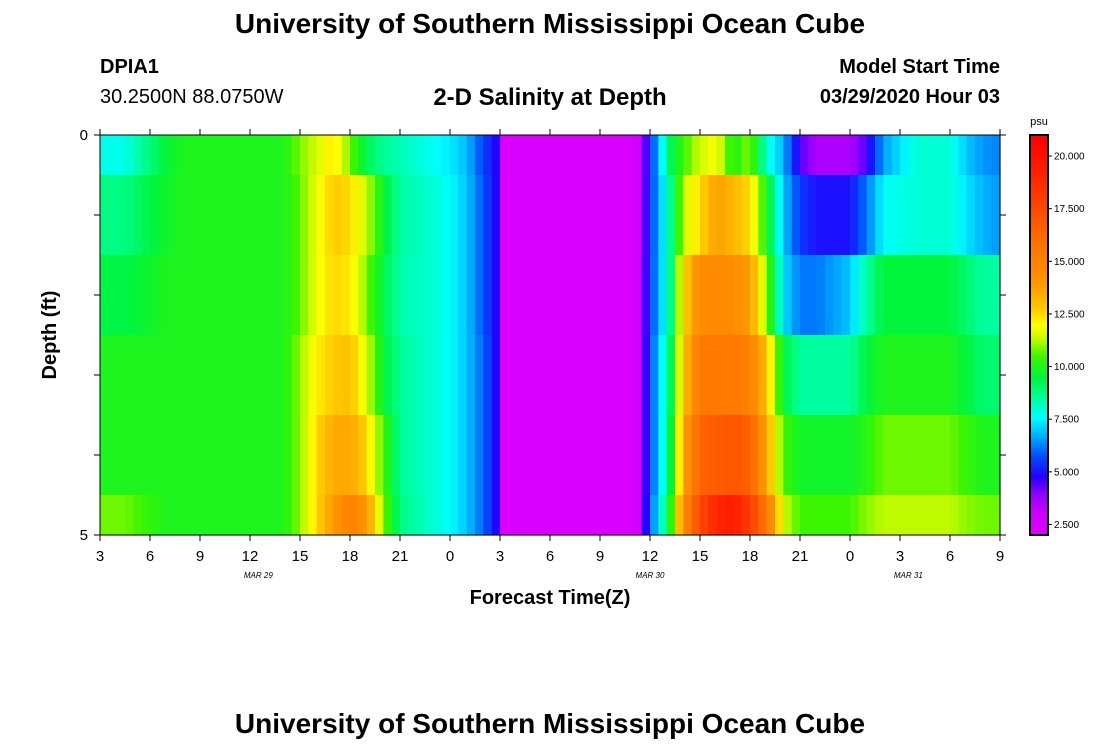 The width and height of the screenshot is (1100, 750). Describe the element at coordinates (450, 556) in the screenshot. I see `x-tick-label: 0` at that location.